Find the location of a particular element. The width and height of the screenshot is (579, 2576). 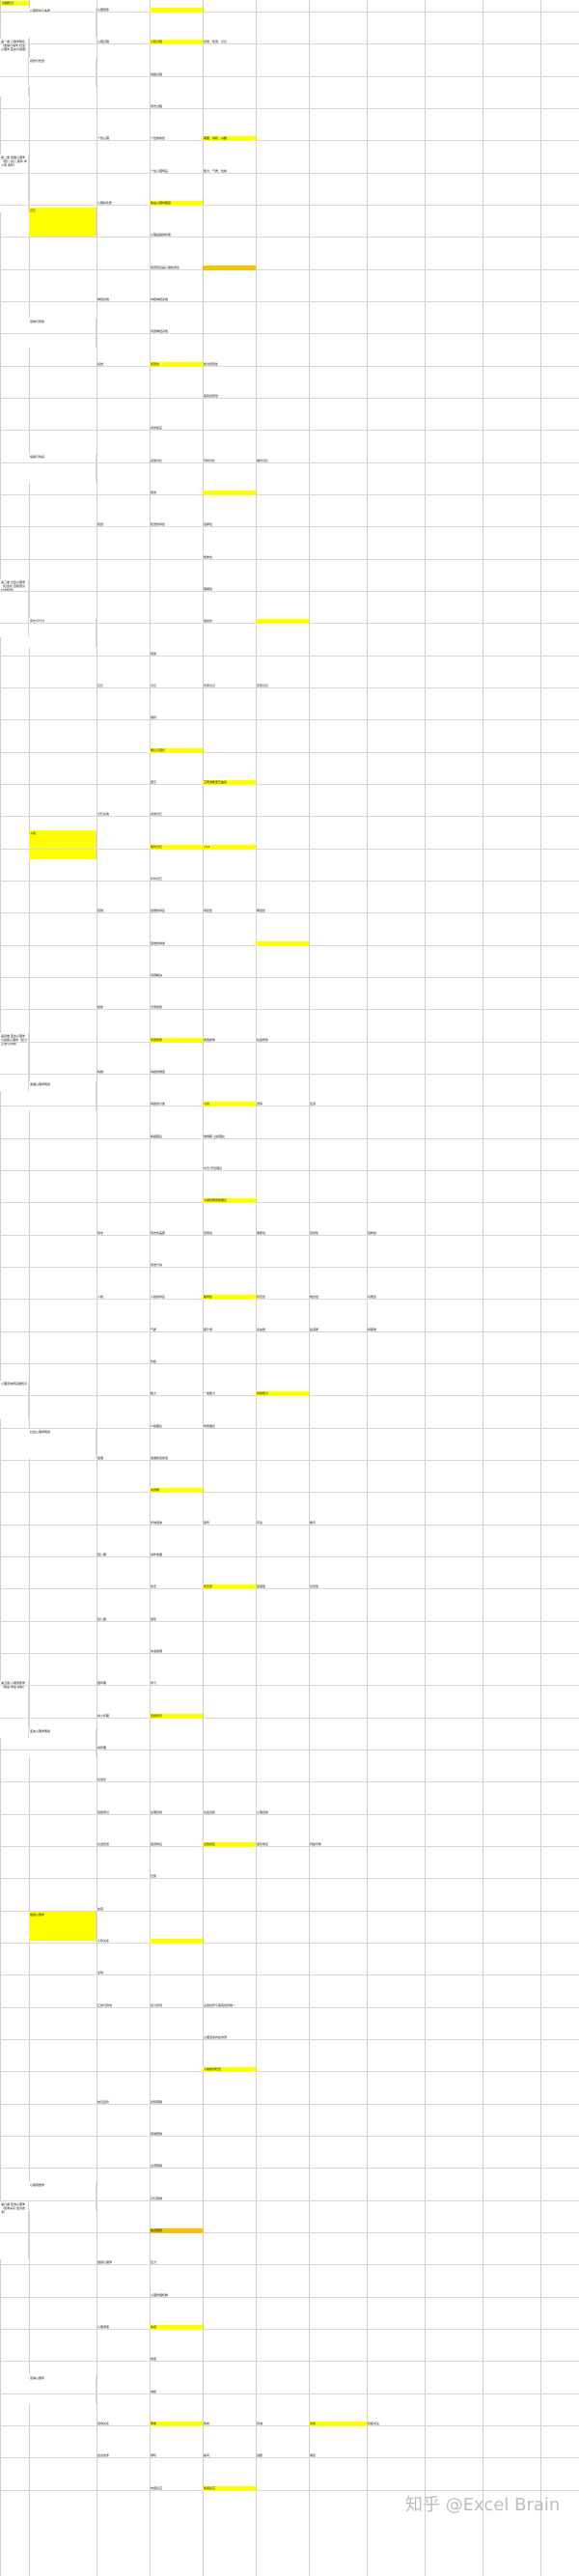

table-cell: 青少年期 is located at coordinates (103, 1716).